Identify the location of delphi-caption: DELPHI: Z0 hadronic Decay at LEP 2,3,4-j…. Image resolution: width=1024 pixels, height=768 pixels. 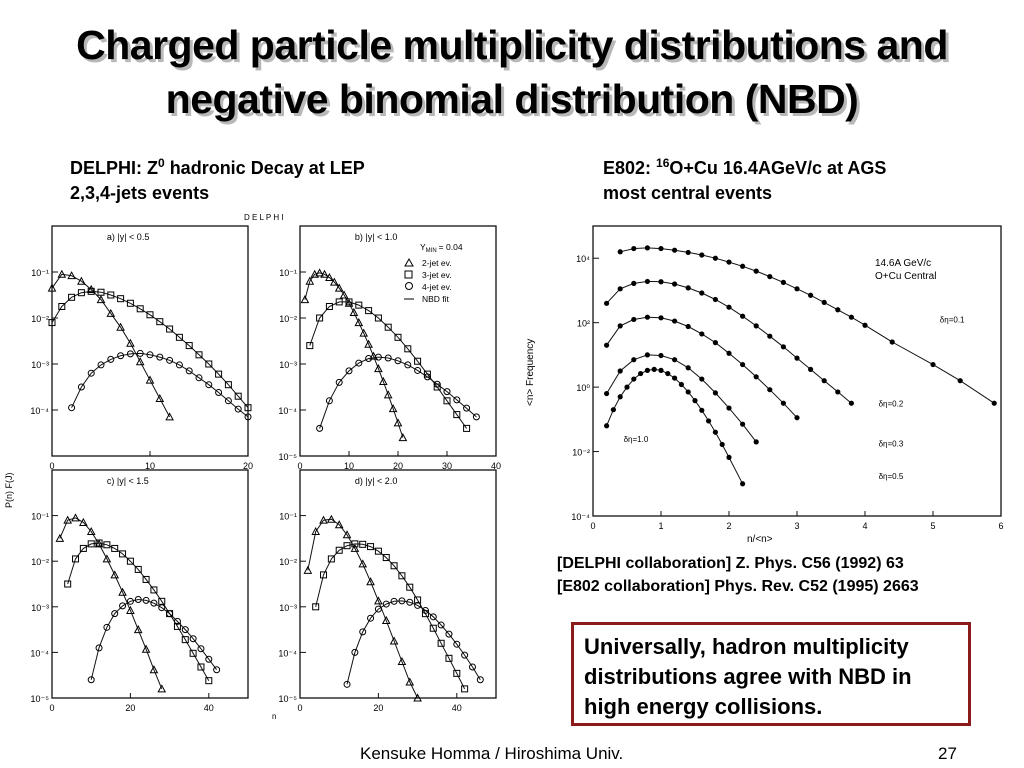
(270, 181).